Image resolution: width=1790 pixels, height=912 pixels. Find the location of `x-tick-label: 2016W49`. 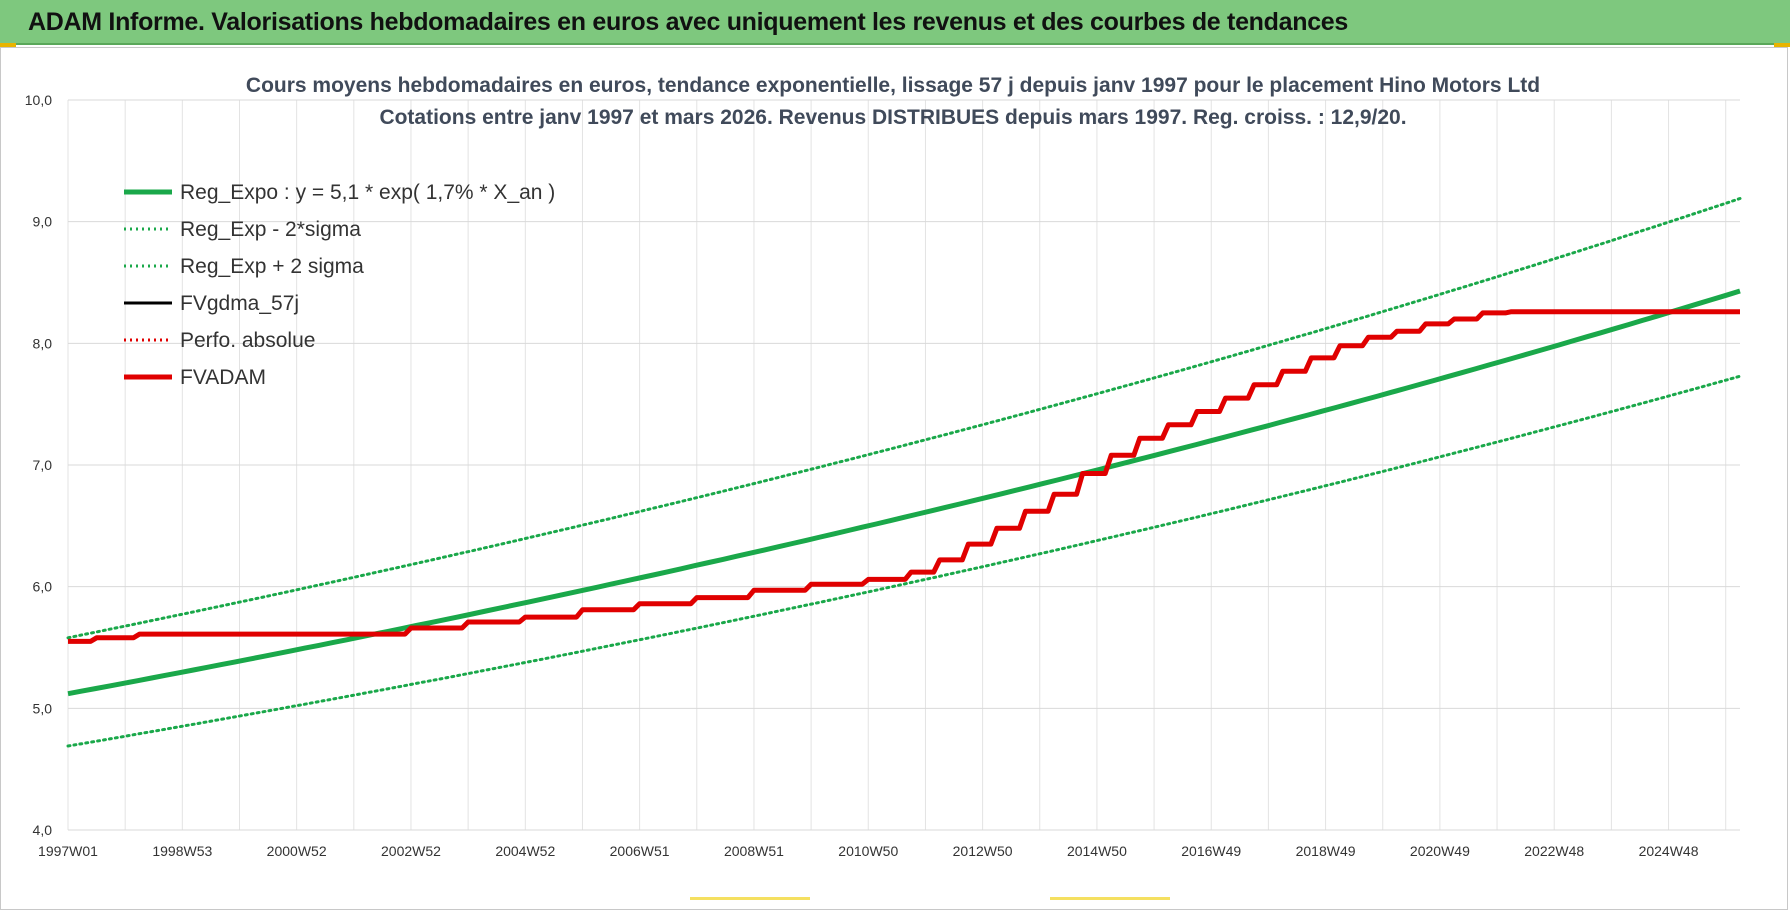

x-tick-label: 2016W49 is located at coordinates (1211, 851).